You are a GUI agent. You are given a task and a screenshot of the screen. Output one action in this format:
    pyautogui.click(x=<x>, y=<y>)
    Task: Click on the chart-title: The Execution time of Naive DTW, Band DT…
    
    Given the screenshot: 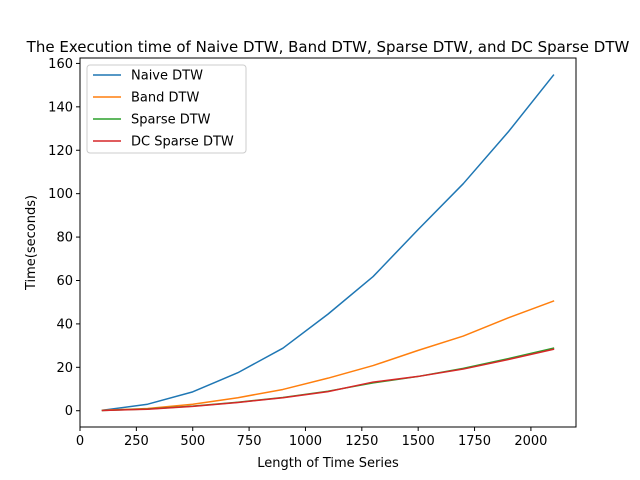 What is the action you would take?
    pyautogui.click(x=328, y=47)
    